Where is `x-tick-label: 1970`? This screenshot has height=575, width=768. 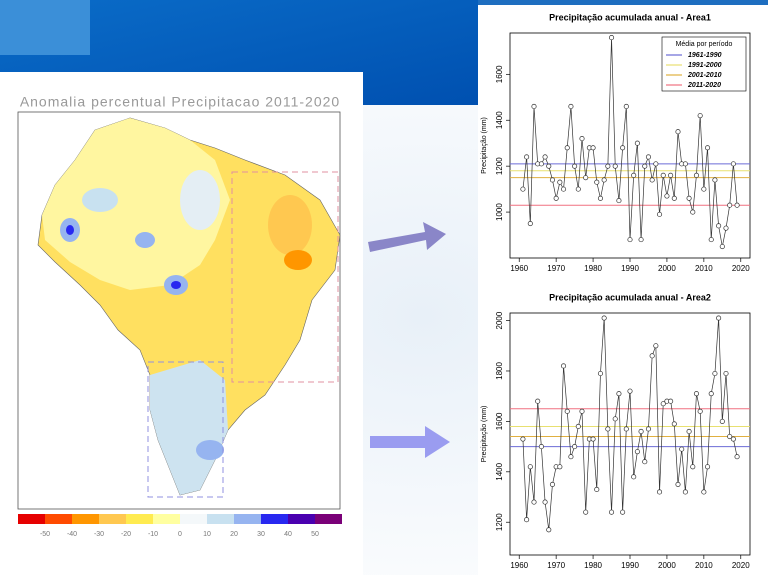
x-tick-label: 1970 is located at coordinates (556, 268).